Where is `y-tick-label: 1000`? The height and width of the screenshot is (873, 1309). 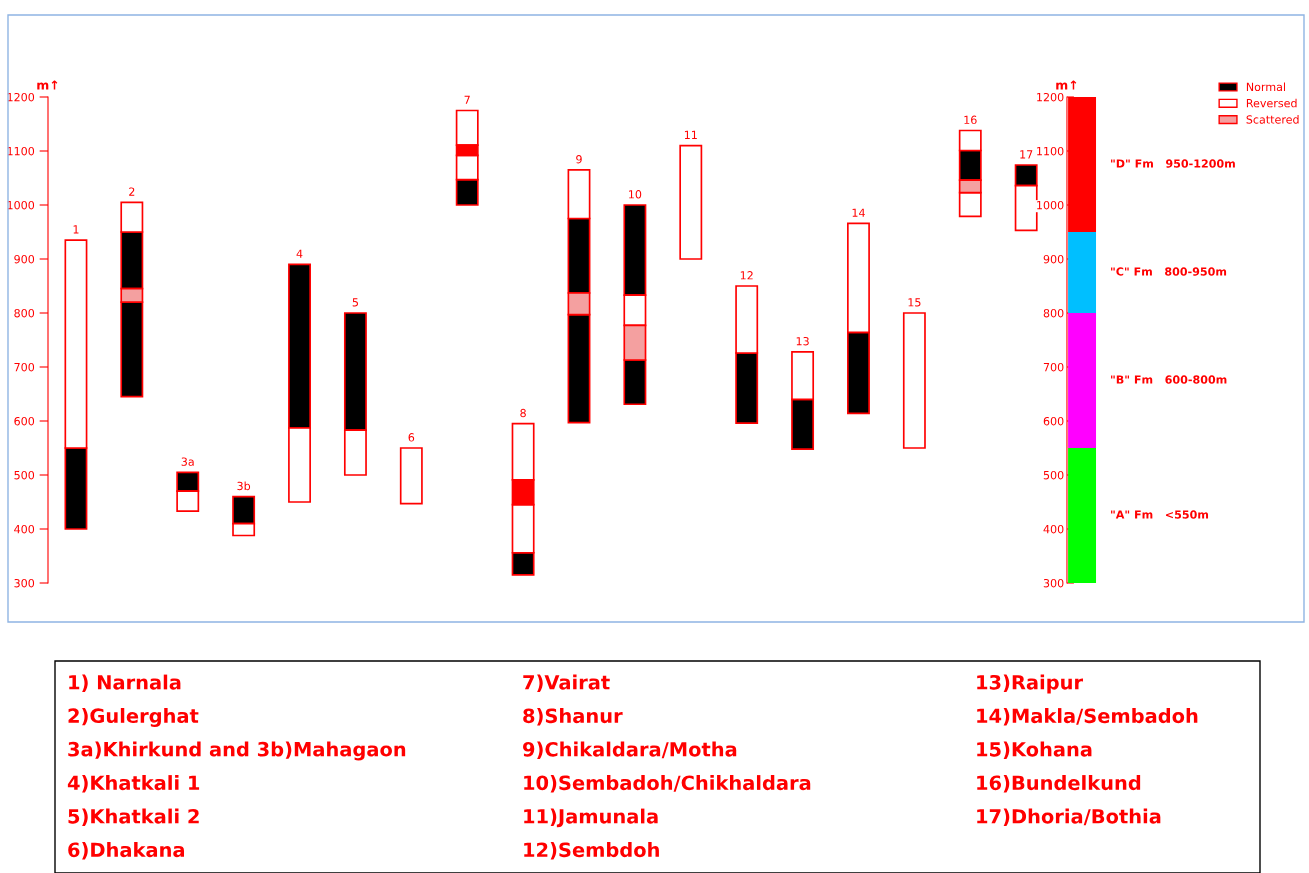 y-tick-label: 1000 is located at coordinates (21, 205).